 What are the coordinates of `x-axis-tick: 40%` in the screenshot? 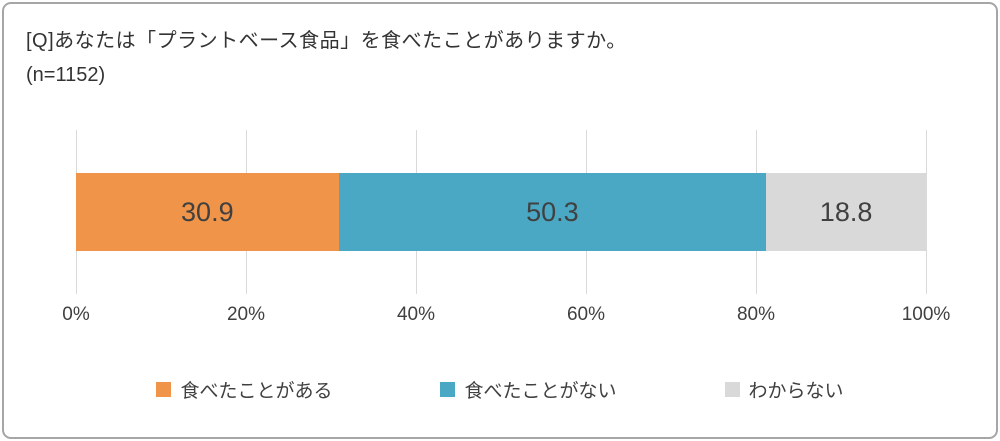 It's located at (416, 314).